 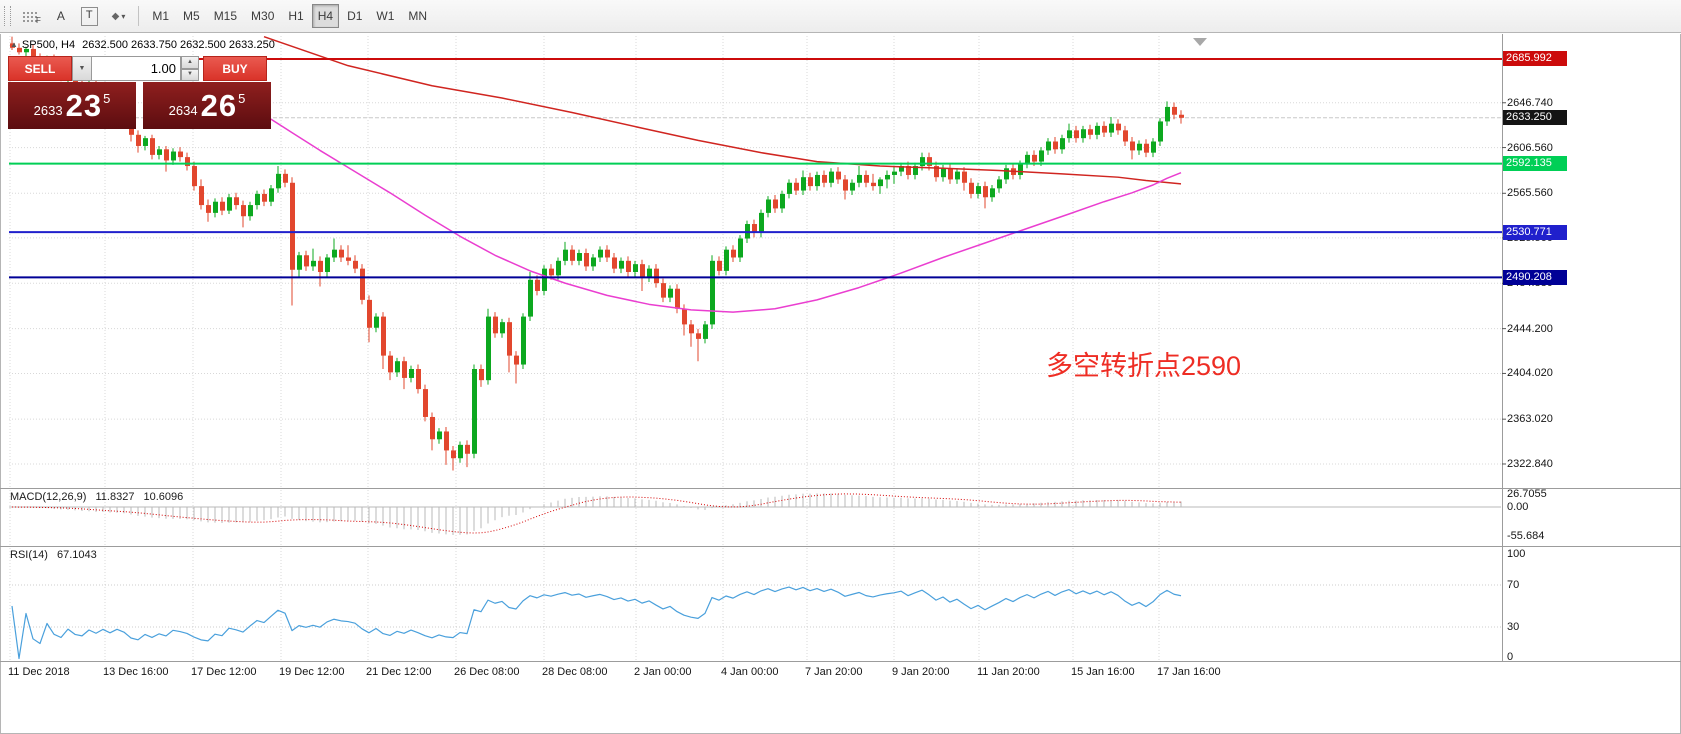 What do you see at coordinates (750, 672) in the screenshot?
I see `time-axis-label: 4 Jan 00:00` at bounding box center [750, 672].